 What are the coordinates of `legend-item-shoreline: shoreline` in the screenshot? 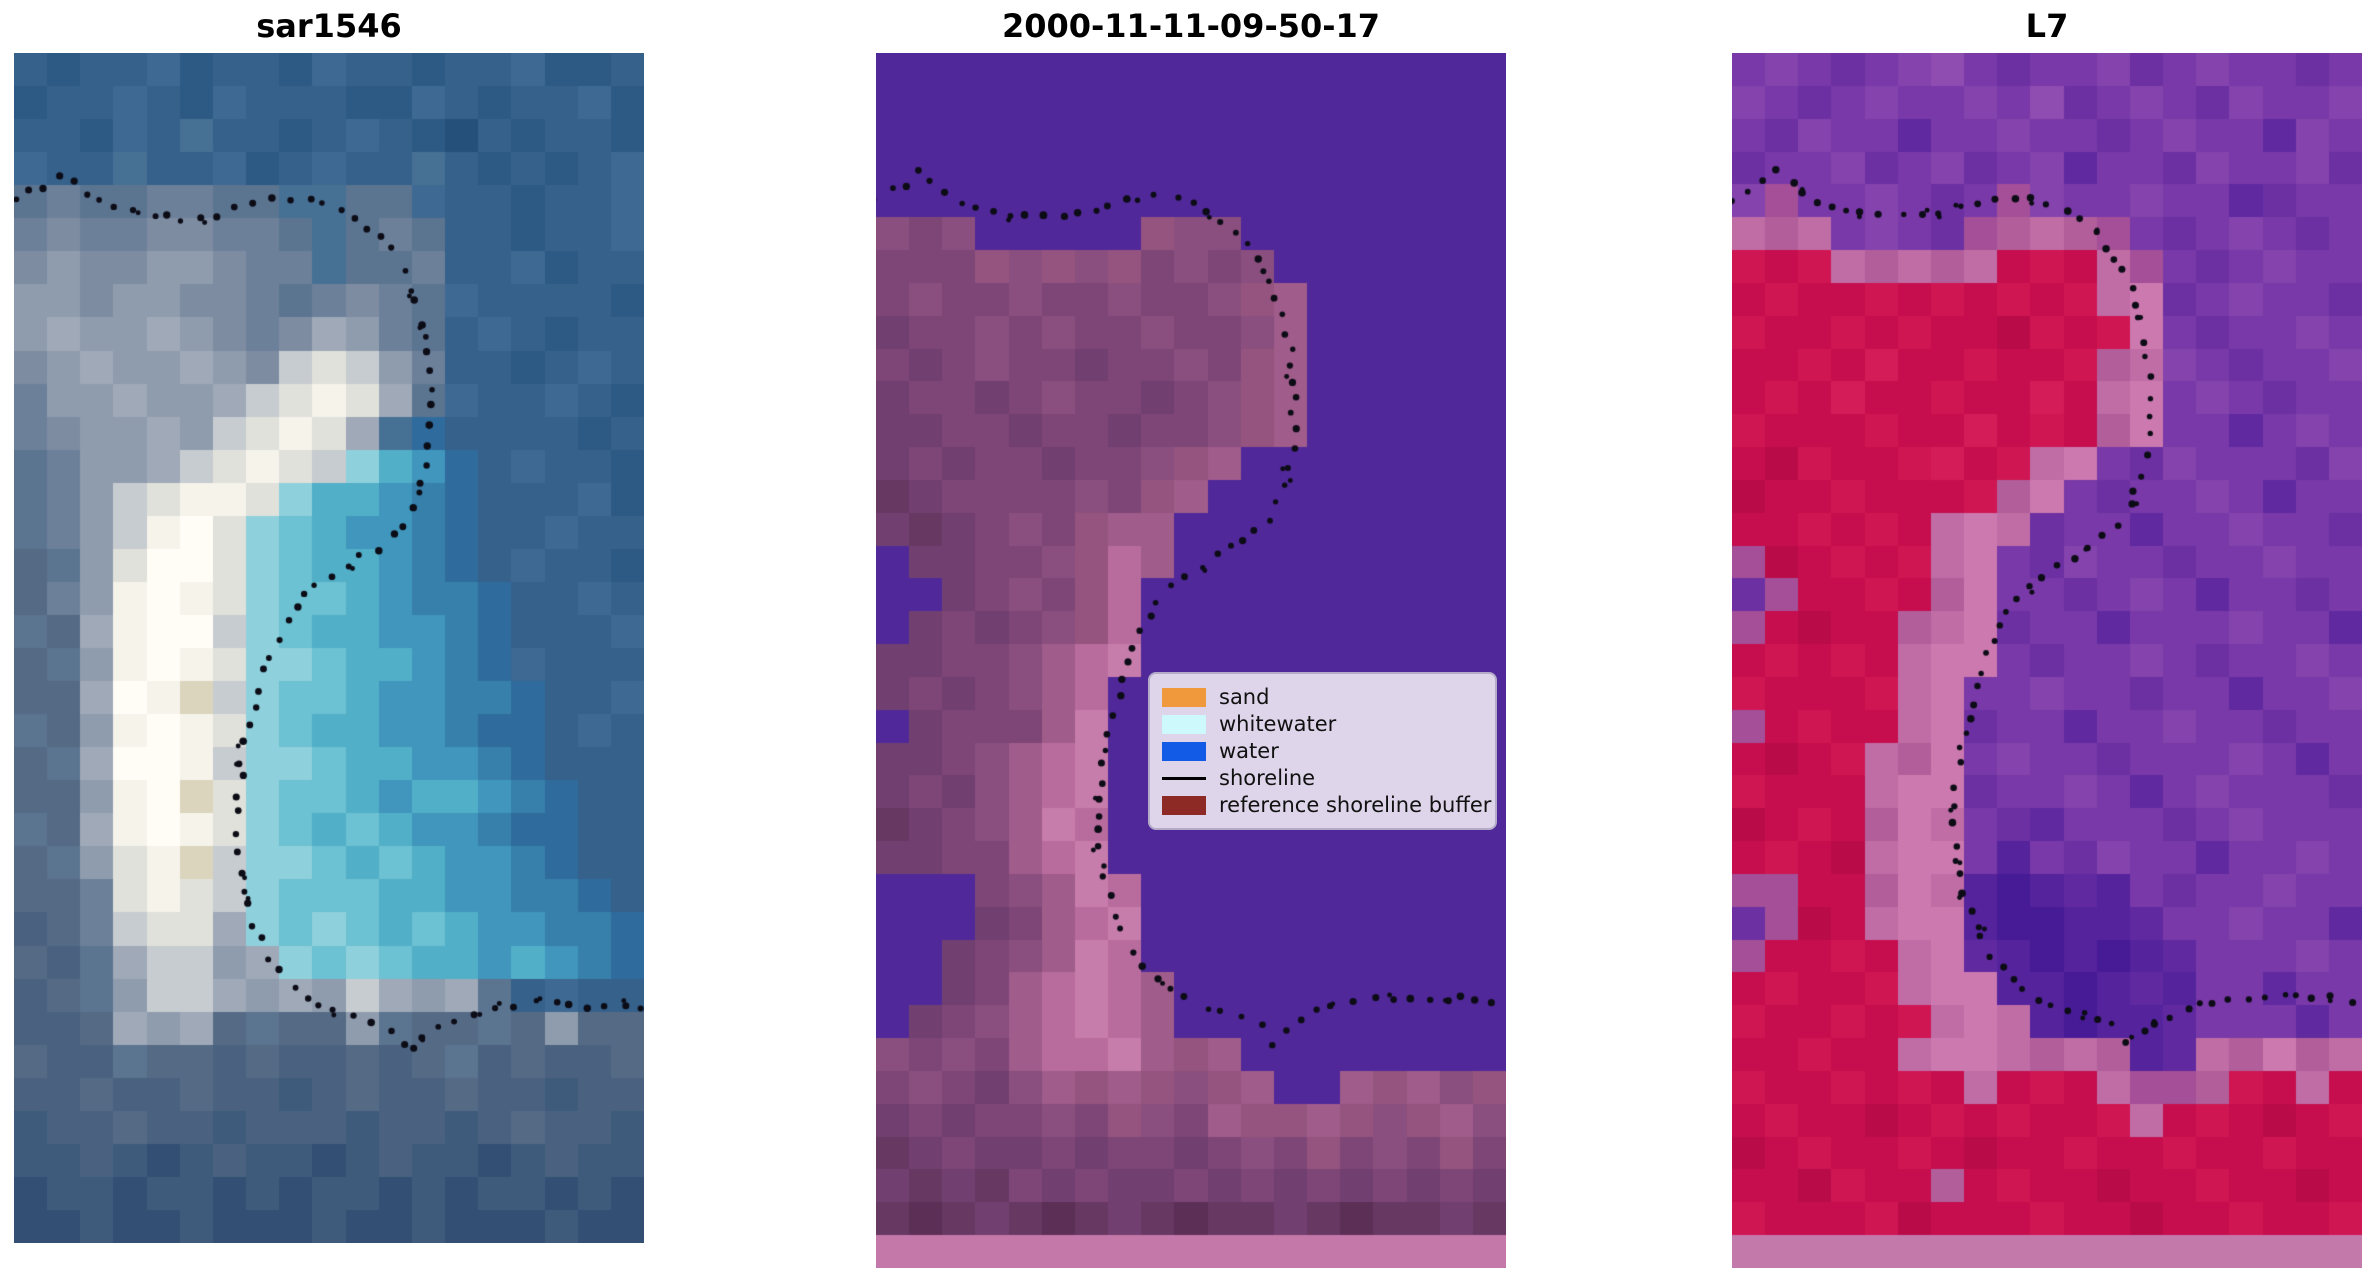 It's located at (1322, 778).